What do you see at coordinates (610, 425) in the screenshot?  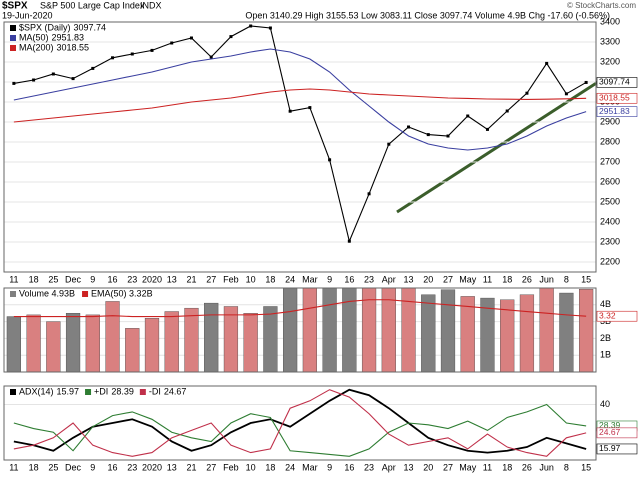 I see `last-value-label: 28.39` at bounding box center [610, 425].